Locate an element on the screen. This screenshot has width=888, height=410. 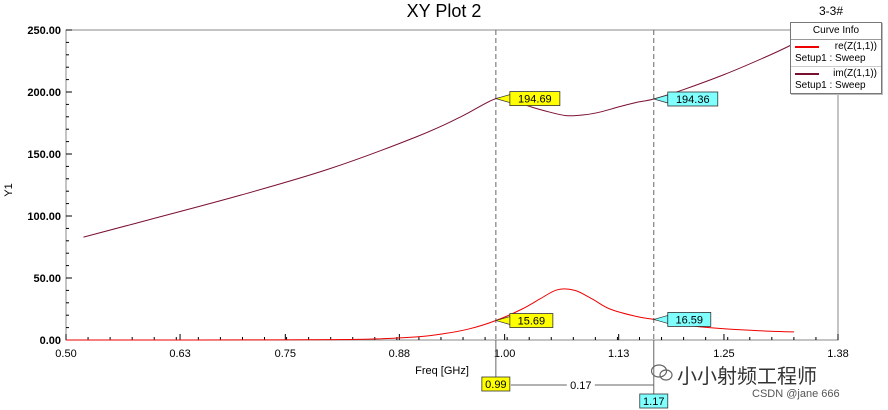
legend-entry: im(Z(1,1)) Setup1 : Sweep is located at coordinates (836, 80).